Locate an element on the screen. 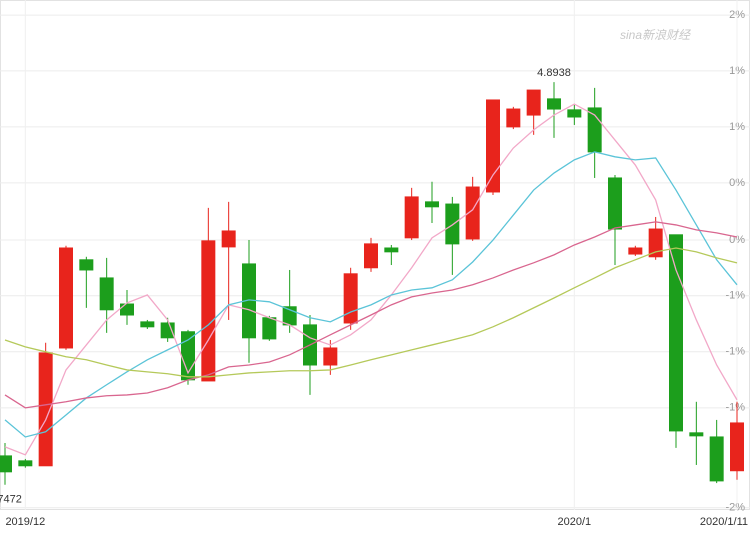  min-label: 4.7472 is located at coordinates (11, 500).